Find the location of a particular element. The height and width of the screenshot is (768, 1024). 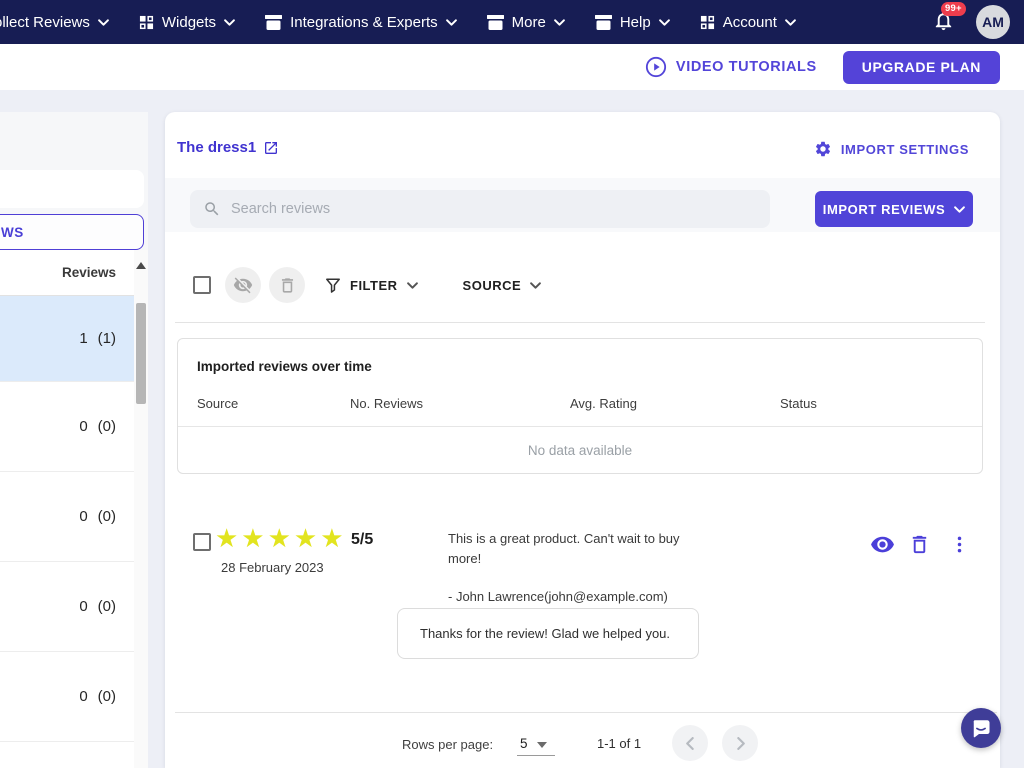

review-count-paren: (1) is located at coordinates (106, 338).